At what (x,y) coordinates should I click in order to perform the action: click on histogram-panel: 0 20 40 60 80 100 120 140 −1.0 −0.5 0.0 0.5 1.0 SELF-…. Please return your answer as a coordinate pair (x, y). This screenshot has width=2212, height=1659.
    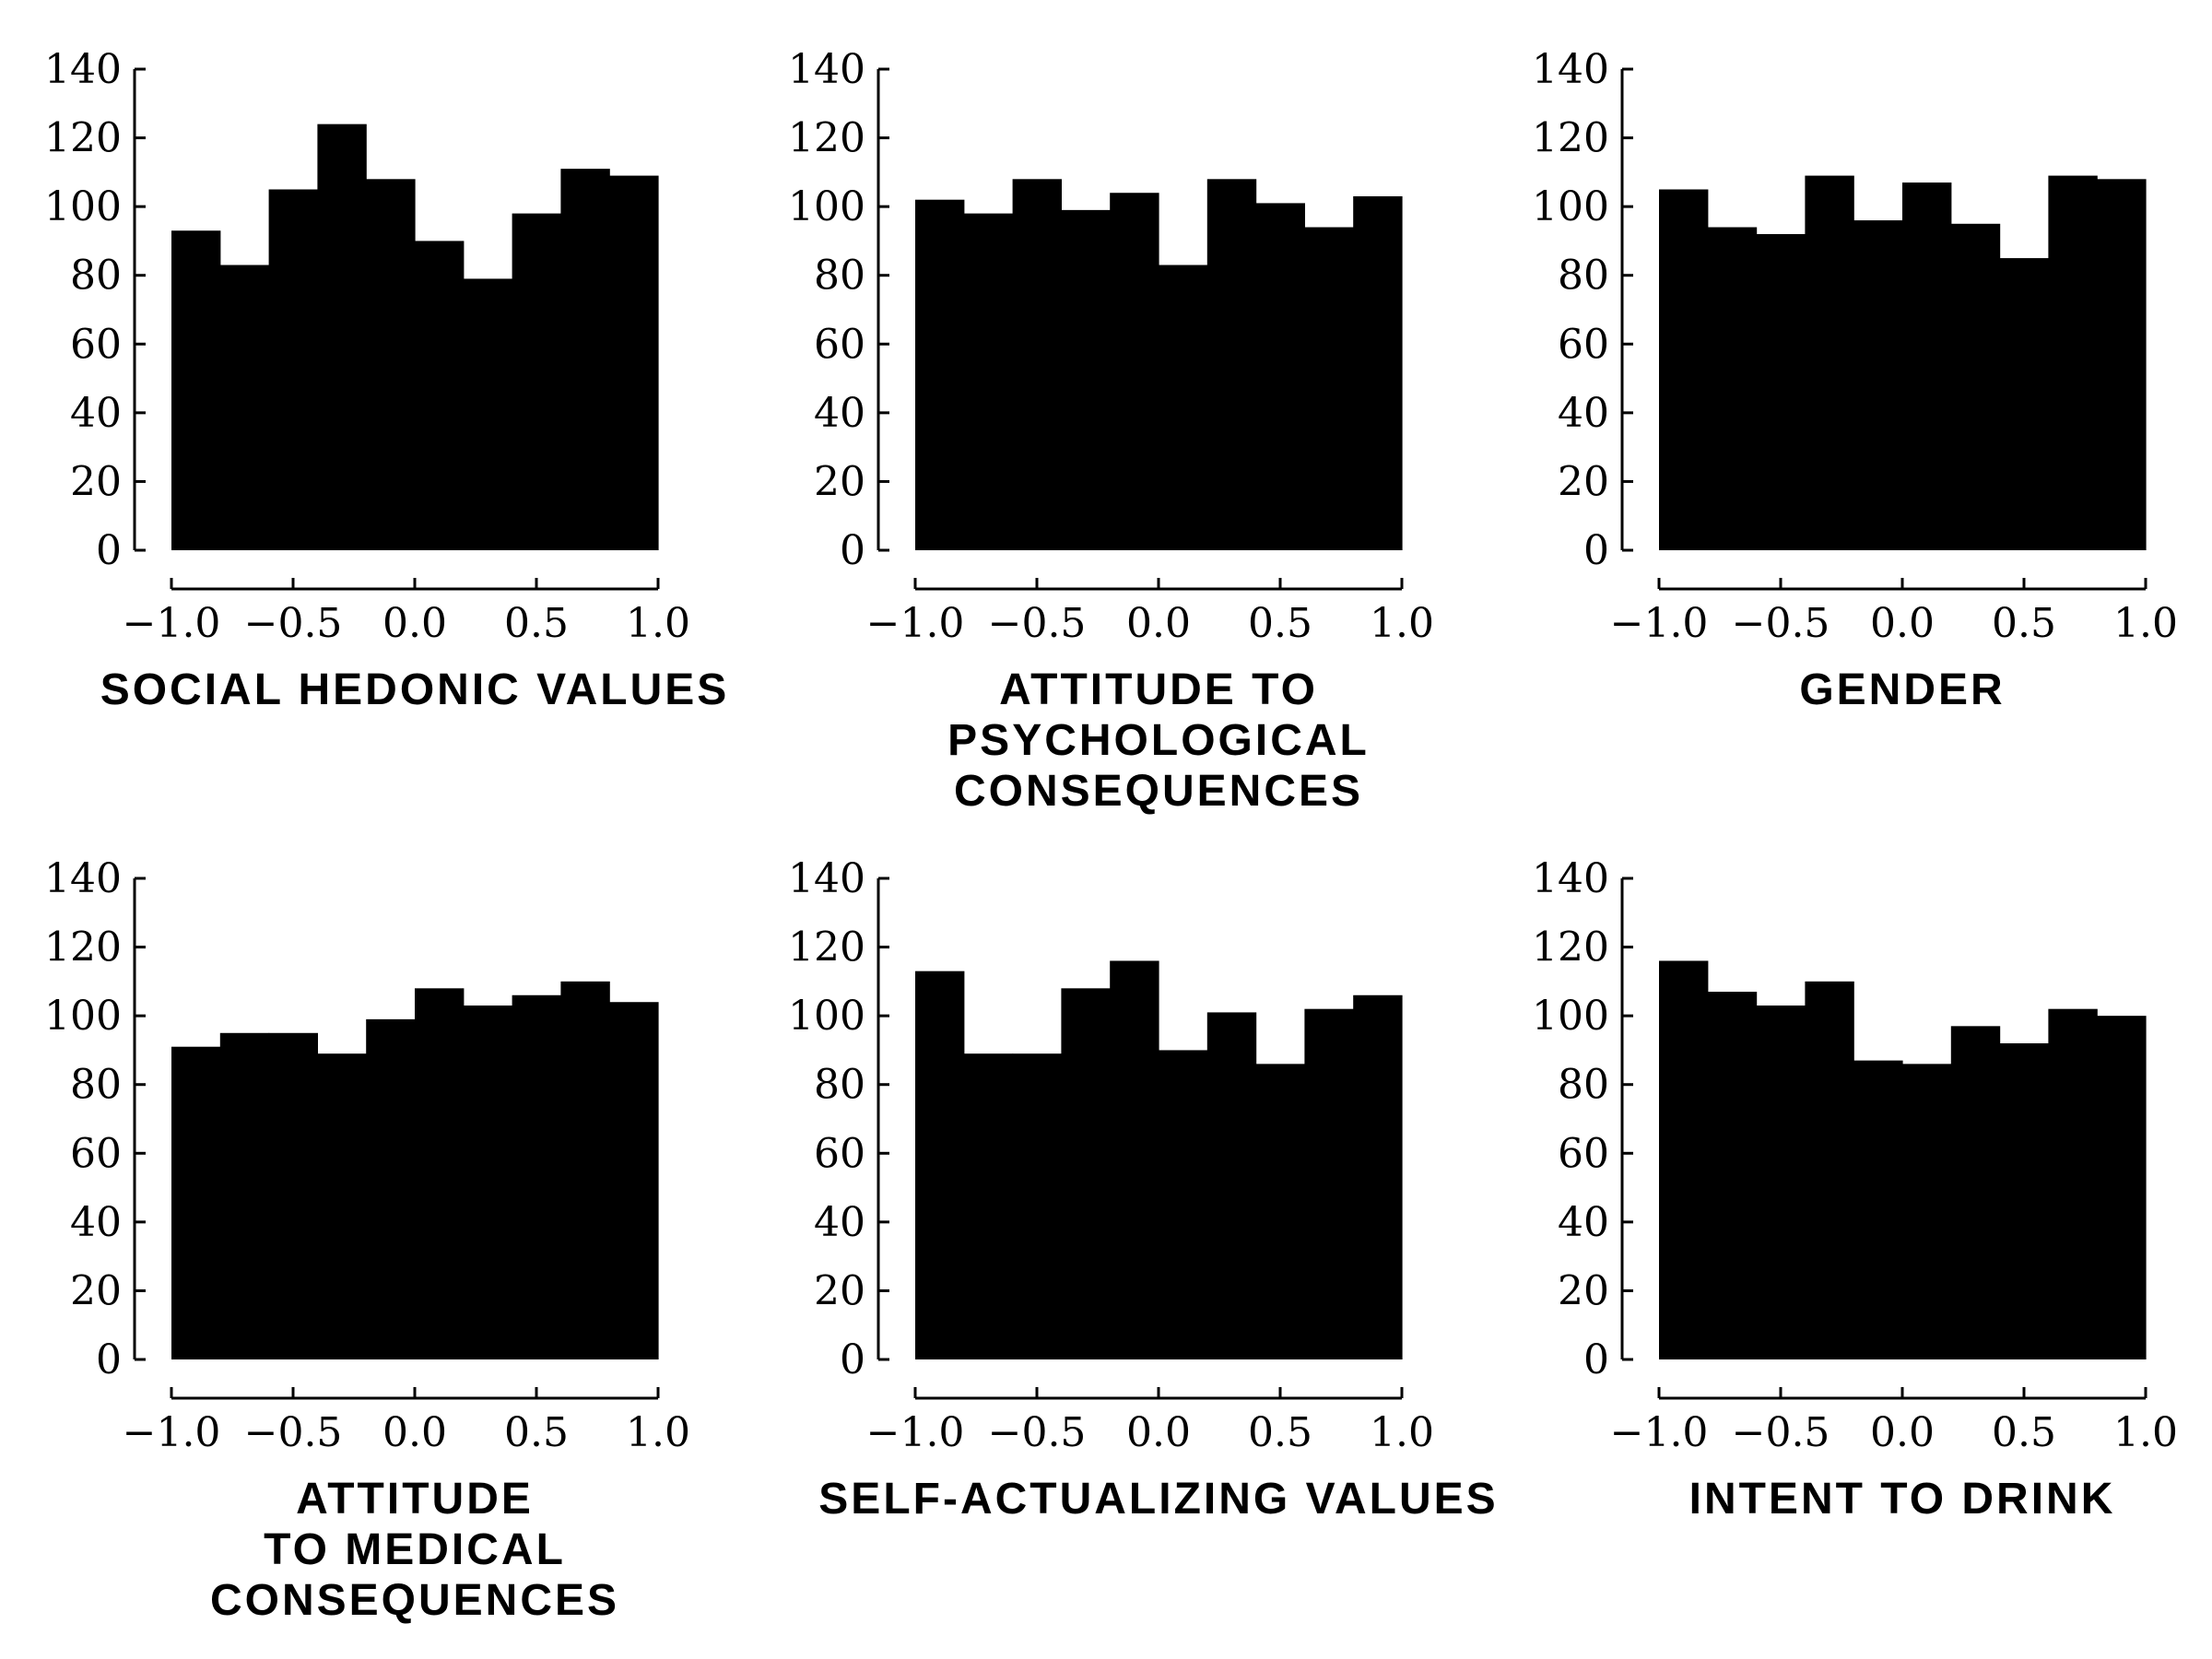
    Looking at the image, I should click on (1143, 1189).